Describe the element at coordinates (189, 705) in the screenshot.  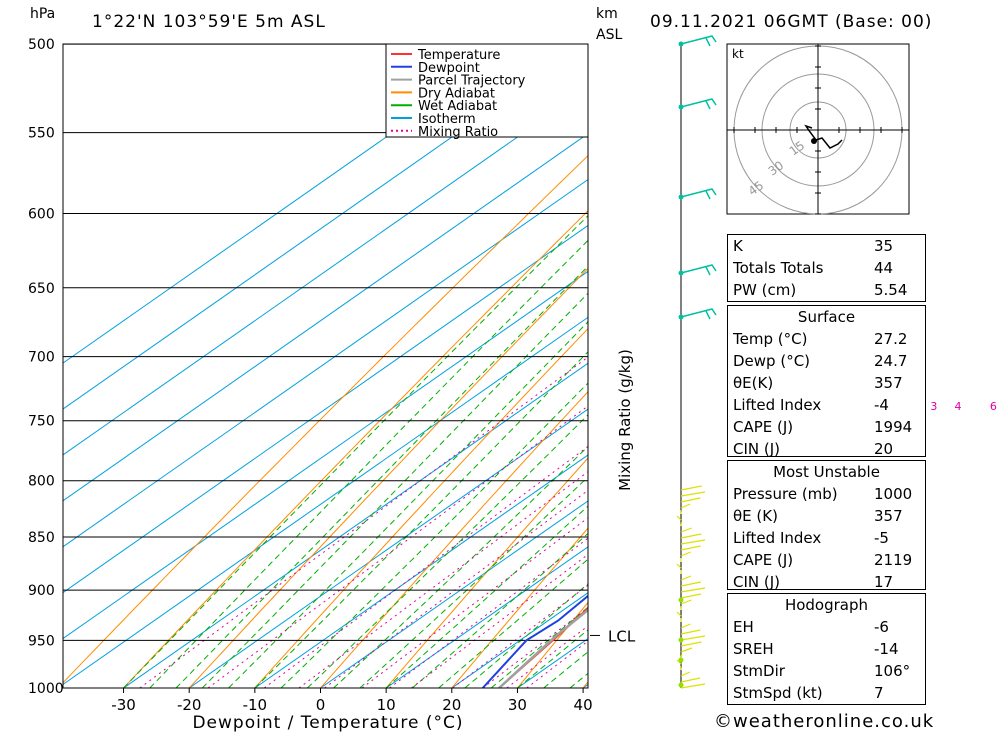
I see `x-tick-label: -20` at that location.